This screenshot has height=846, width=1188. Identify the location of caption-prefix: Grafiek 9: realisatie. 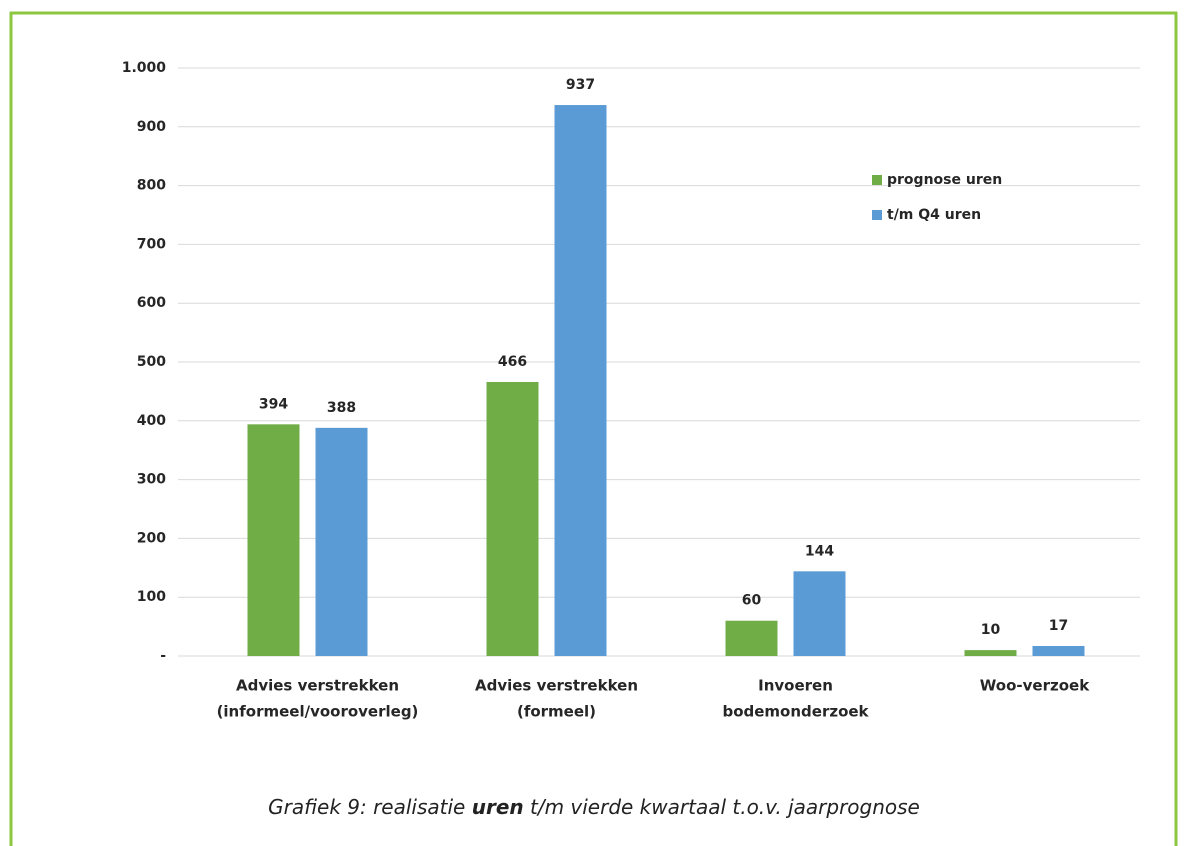
(370, 807).